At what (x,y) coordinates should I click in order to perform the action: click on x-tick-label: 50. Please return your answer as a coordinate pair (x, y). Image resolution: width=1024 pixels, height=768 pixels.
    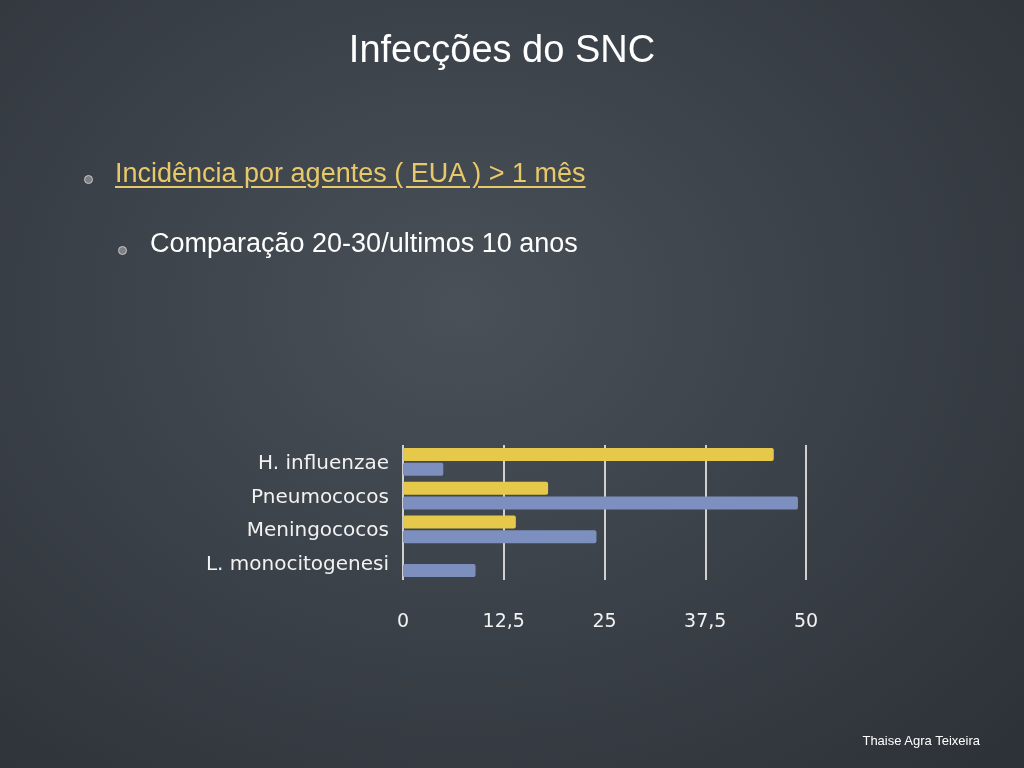
    Looking at the image, I should click on (806, 619).